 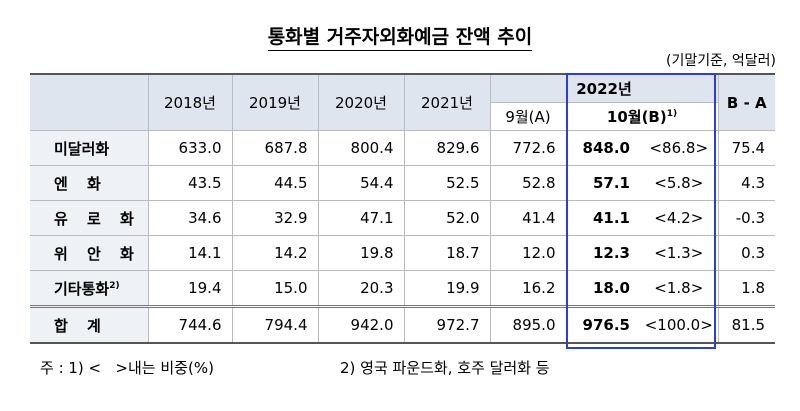 What do you see at coordinates (527, 253) in the screenshot?
I see `cell: 12.0` at bounding box center [527, 253].